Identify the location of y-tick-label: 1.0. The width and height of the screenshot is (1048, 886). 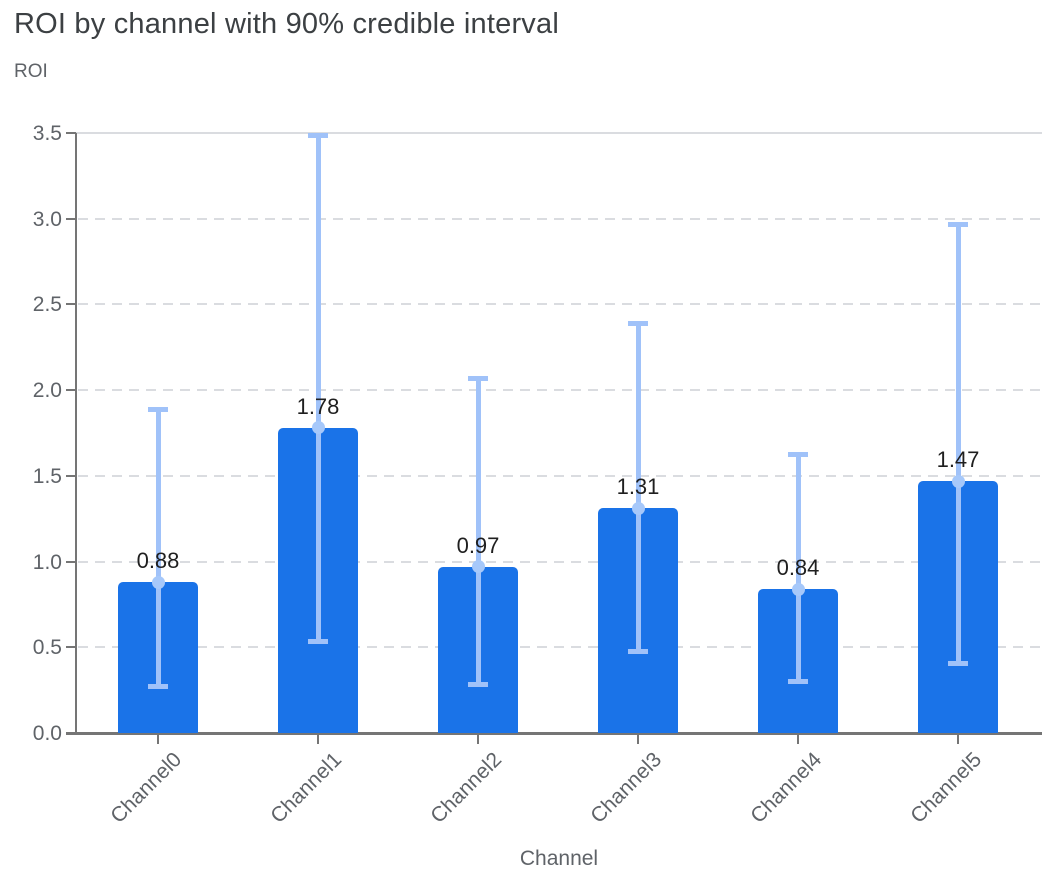
(47, 562).